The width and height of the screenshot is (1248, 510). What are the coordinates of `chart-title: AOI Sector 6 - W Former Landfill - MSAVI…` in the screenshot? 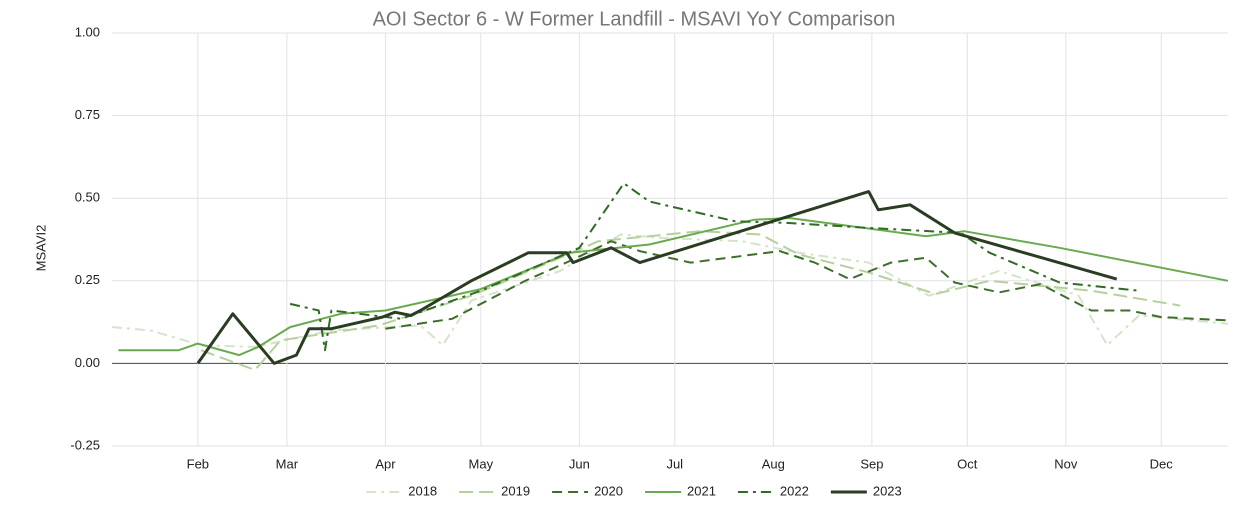 It's located at (634, 19).